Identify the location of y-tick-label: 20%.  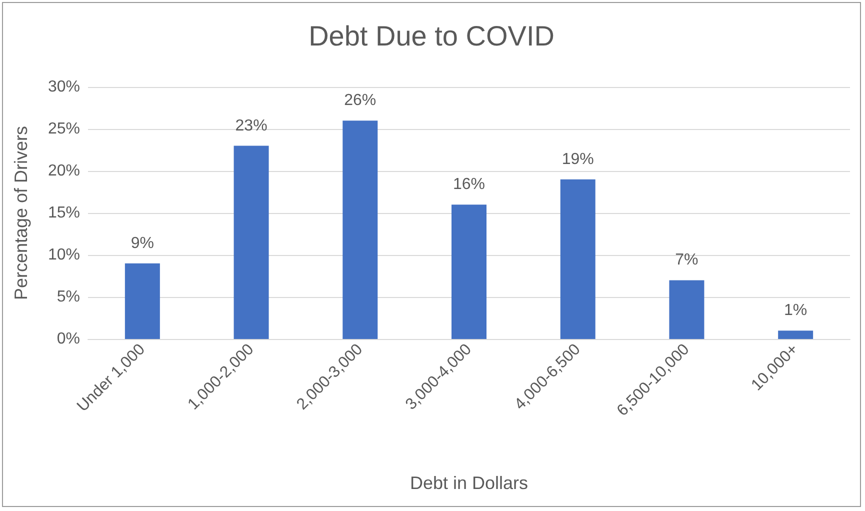
(64, 171).